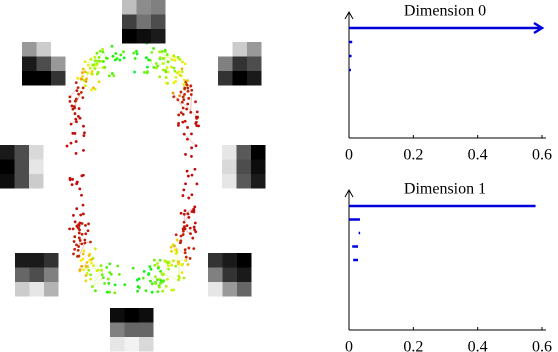 Image resolution: width=558 pixels, height=352 pixels. What do you see at coordinates (413, 345) in the screenshot?
I see `x-tick-label: 0.2` at bounding box center [413, 345].